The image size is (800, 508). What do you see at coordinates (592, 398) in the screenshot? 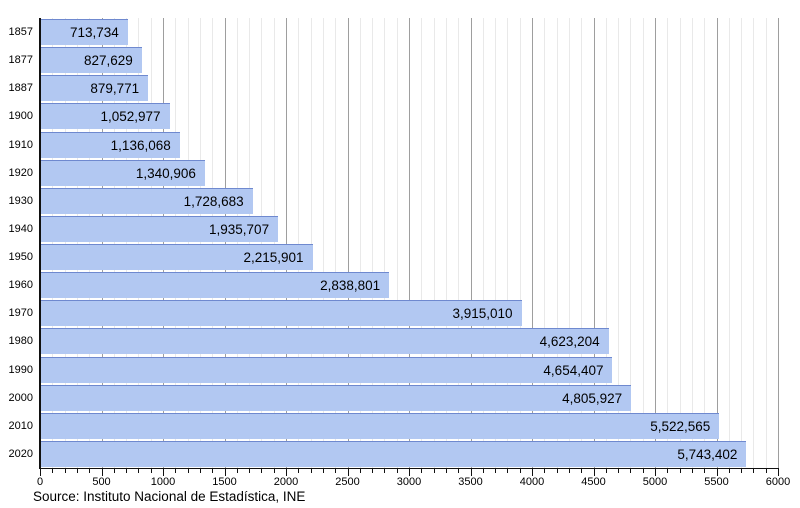
I see `bar-value-label: 4,805,927` at bounding box center [592, 398].